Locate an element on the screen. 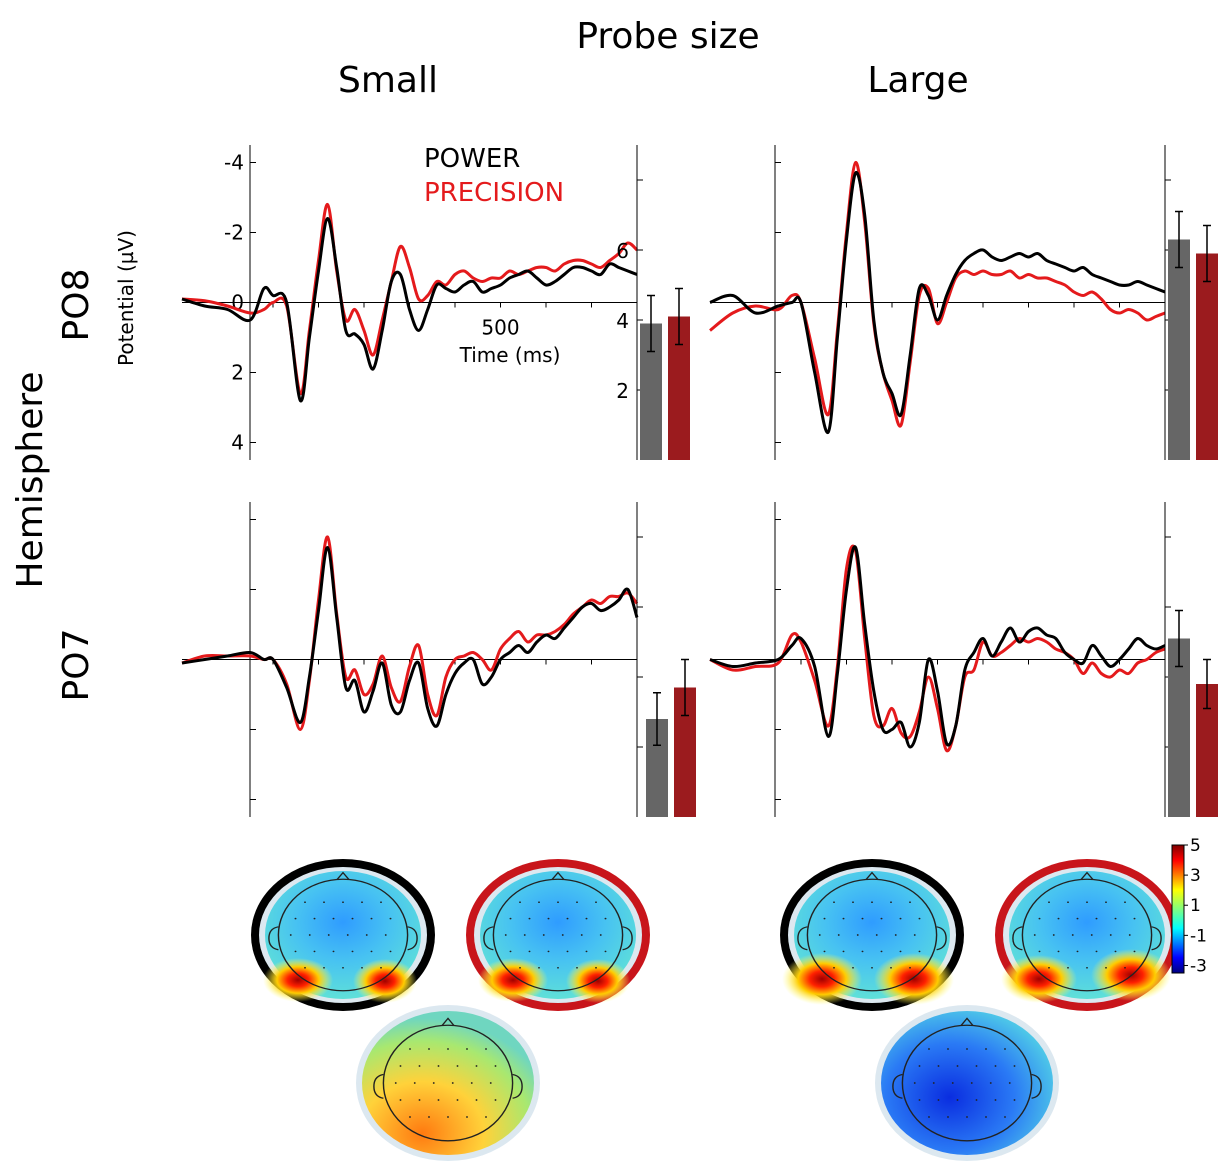 Image resolution: width=1219 pixels, height=1161 pixels. y-tick-label: 2 is located at coordinates (237, 373).